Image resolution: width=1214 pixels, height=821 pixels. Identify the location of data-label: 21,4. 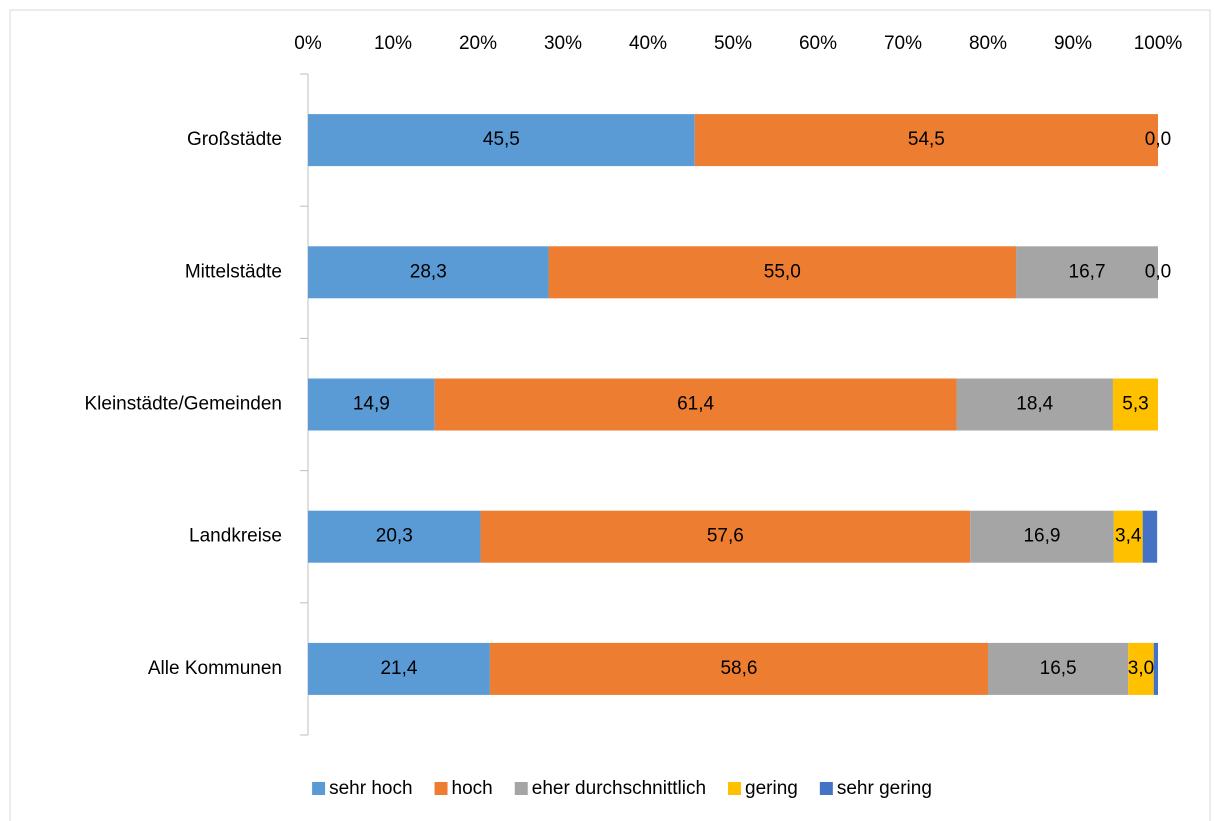
(398, 668).